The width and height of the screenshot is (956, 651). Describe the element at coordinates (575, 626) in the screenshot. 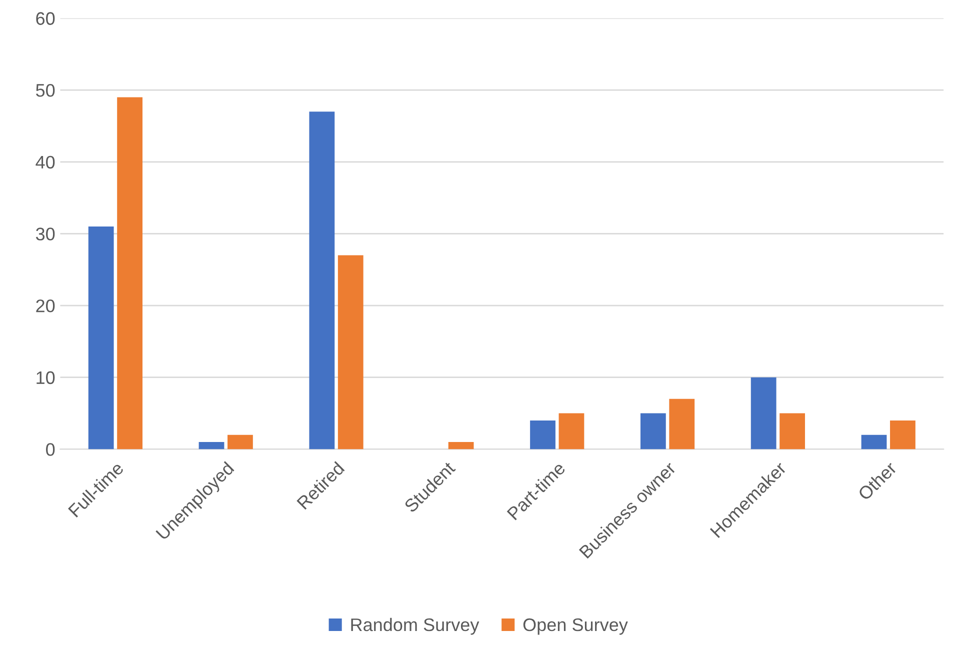

I see `legend-label: Open Survey` at that location.